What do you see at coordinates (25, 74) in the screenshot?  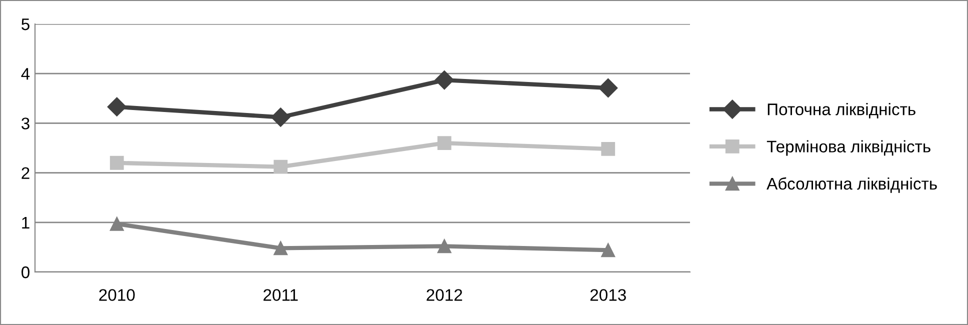 I see `y-tick-label: 4` at bounding box center [25, 74].